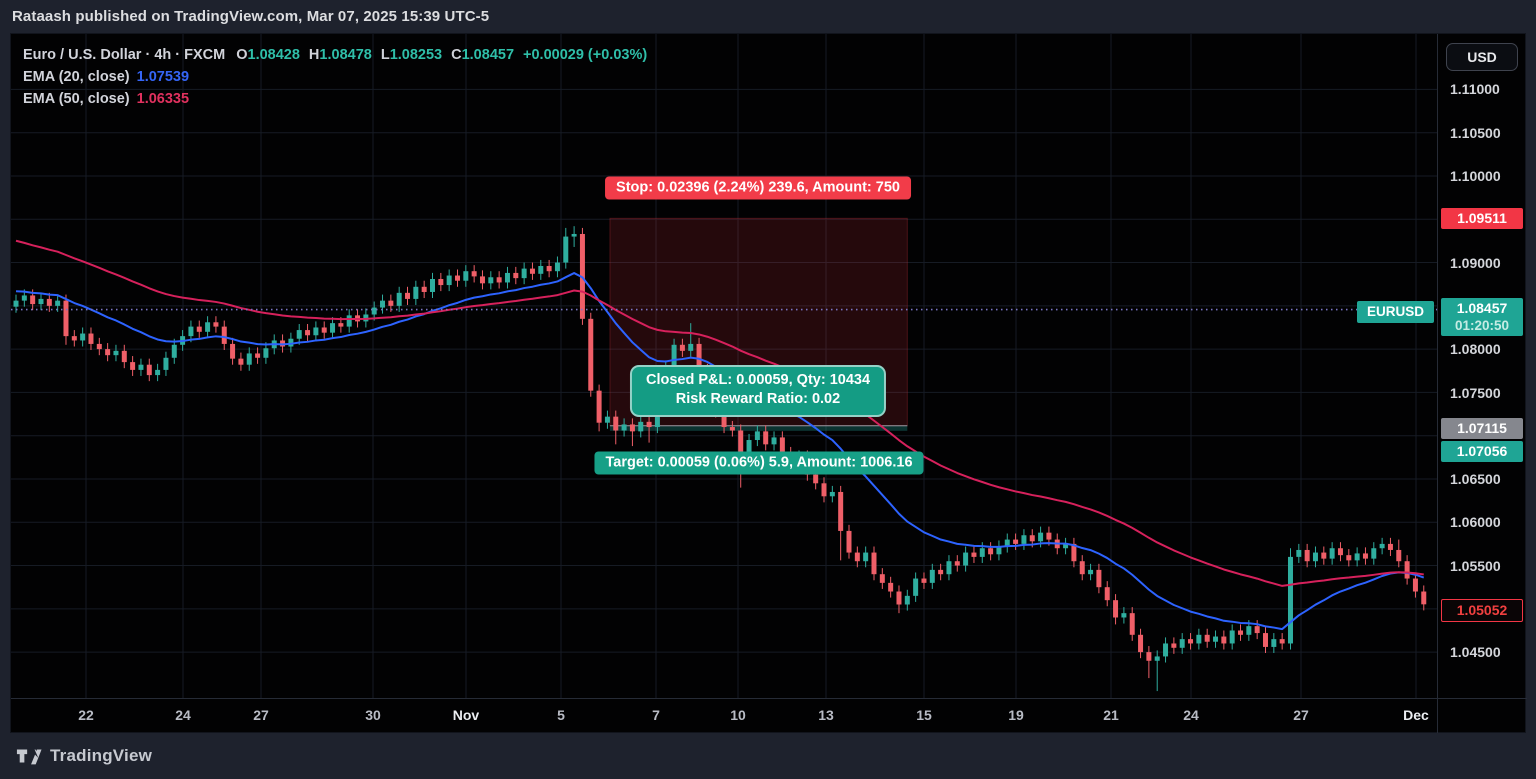 The image size is (1536, 779). I want to click on time-axis-label: 5, so click(561, 715).